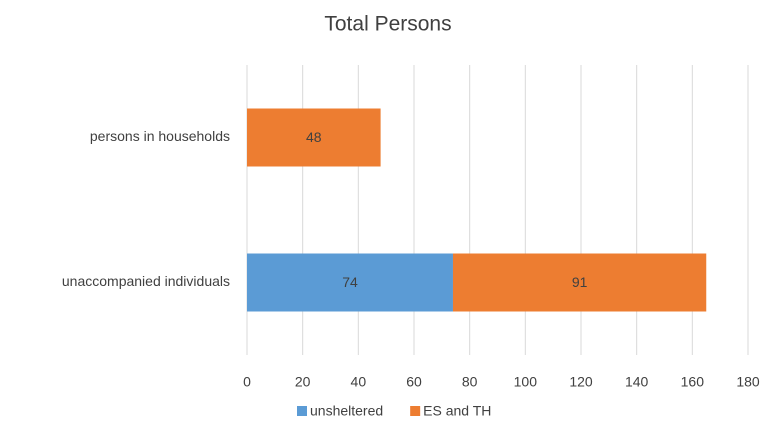 This screenshot has width=765, height=438. I want to click on x-tick-label: 80, so click(470, 382).